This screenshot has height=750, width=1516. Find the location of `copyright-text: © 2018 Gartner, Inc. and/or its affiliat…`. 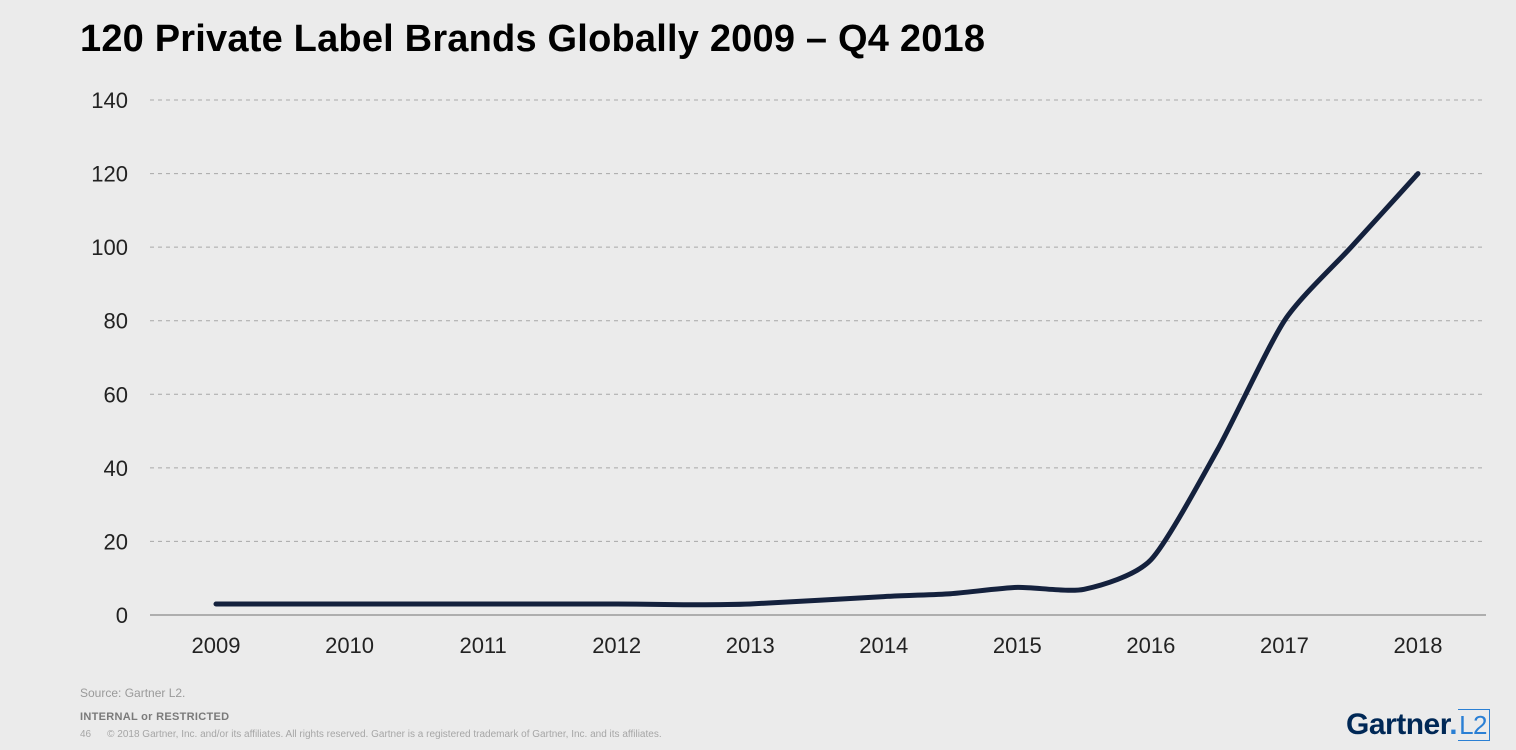

copyright-text: © 2018 Gartner, Inc. and/or its affiliat… is located at coordinates (384, 734).